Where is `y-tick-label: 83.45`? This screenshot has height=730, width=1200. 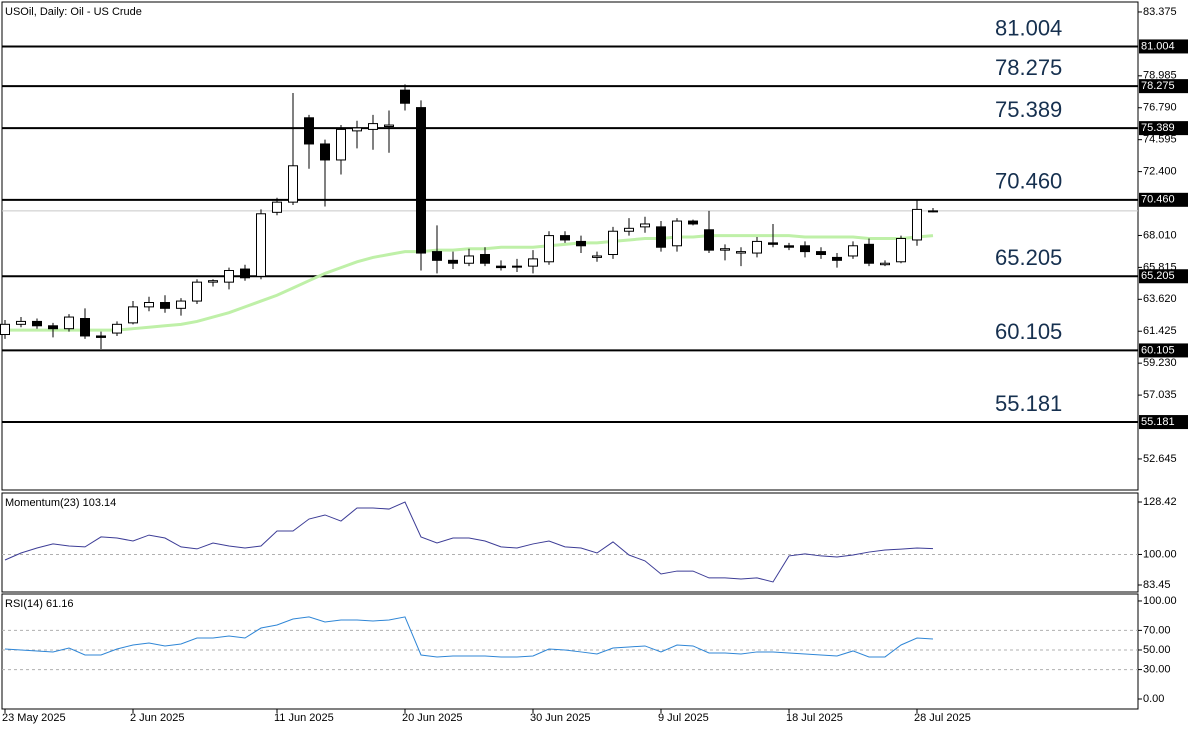 y-tick-label: 83.45 is located at coordinates (1157, 585).